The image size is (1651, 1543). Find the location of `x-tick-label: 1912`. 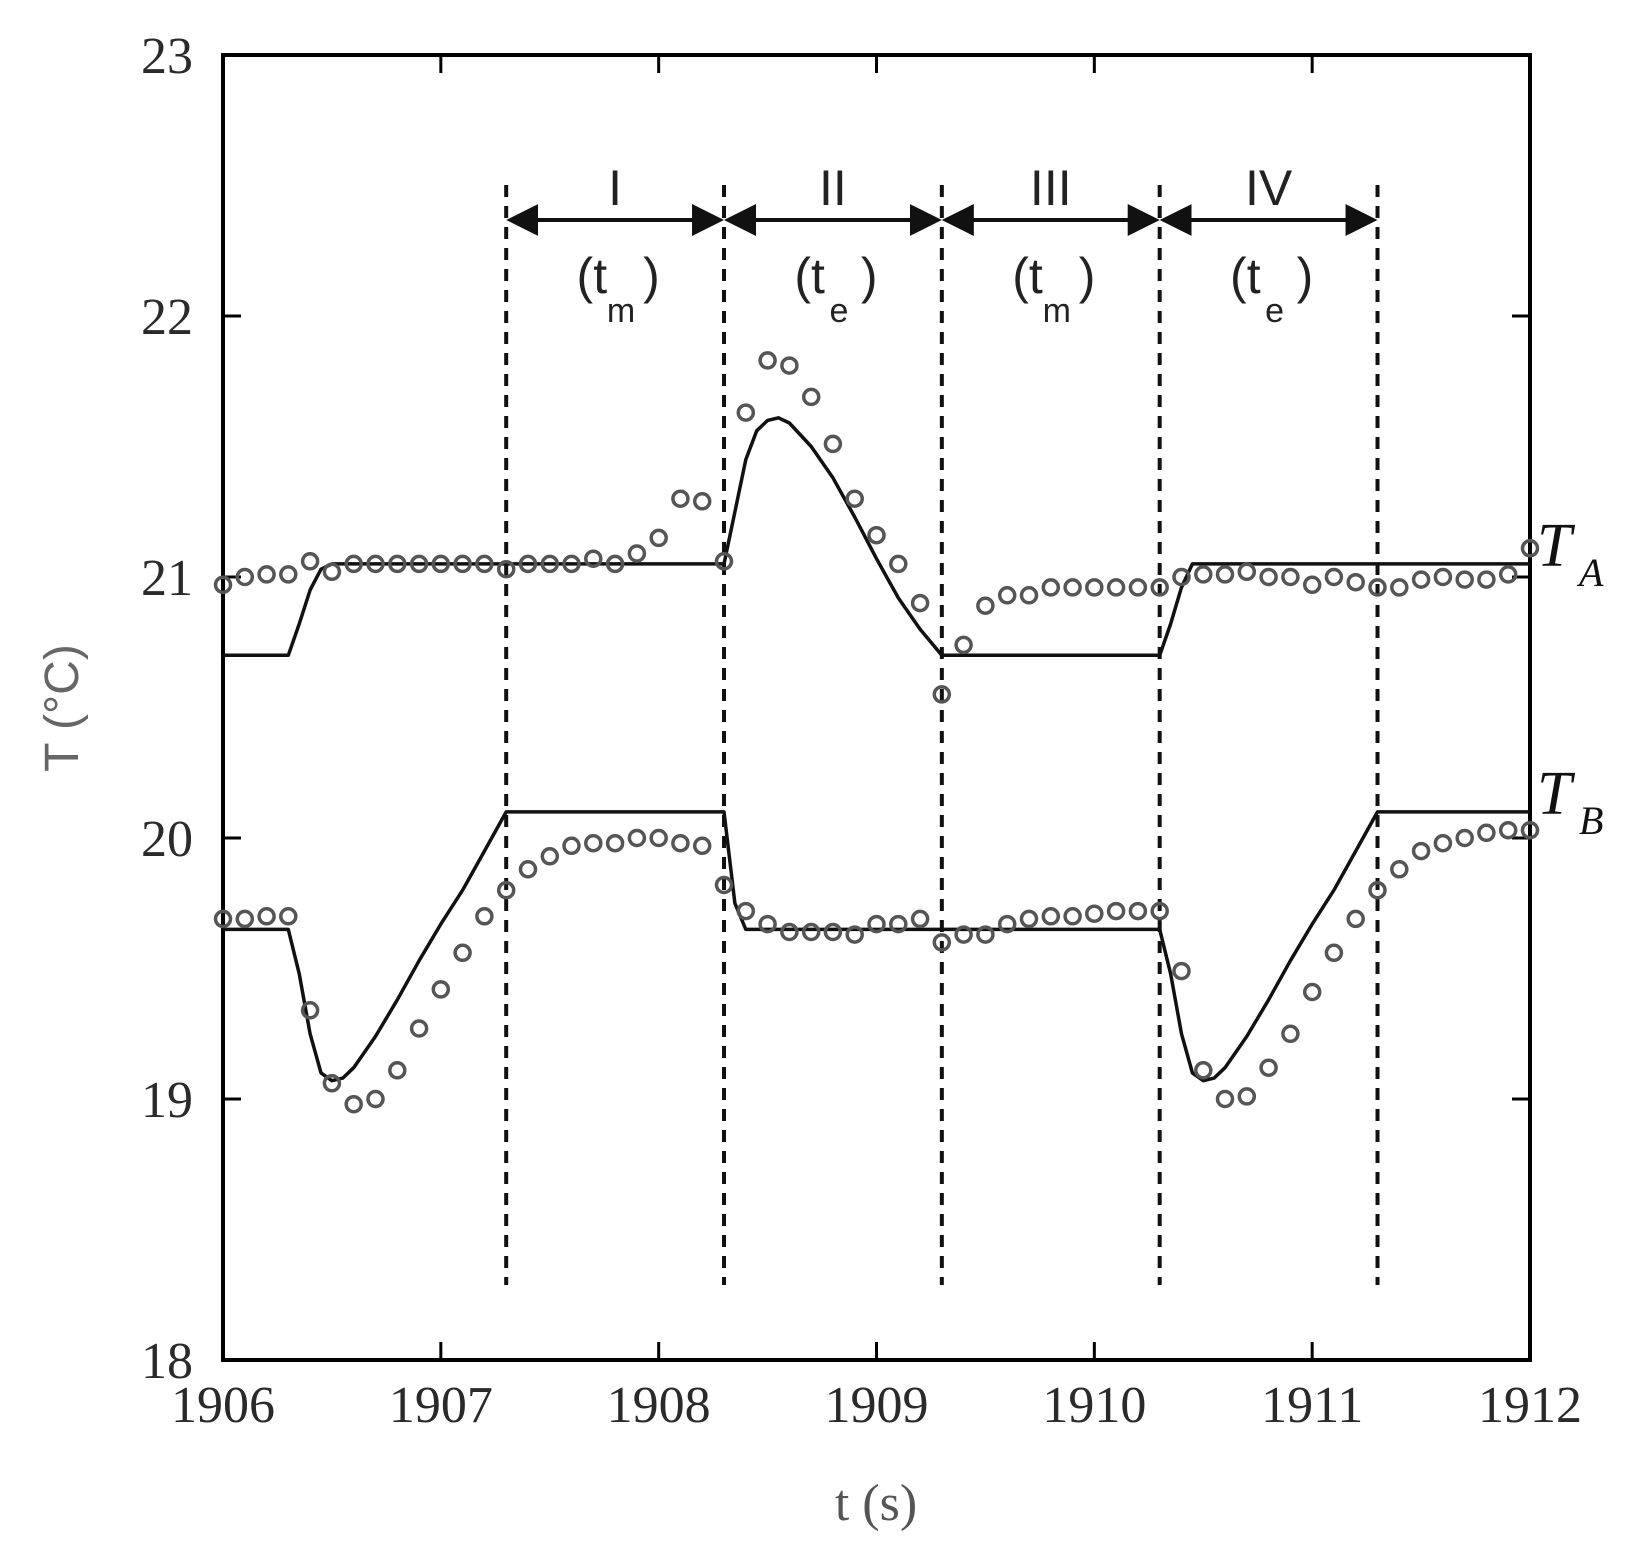

x-tick-label: 1912 is located at coordinates (1530, 1405).